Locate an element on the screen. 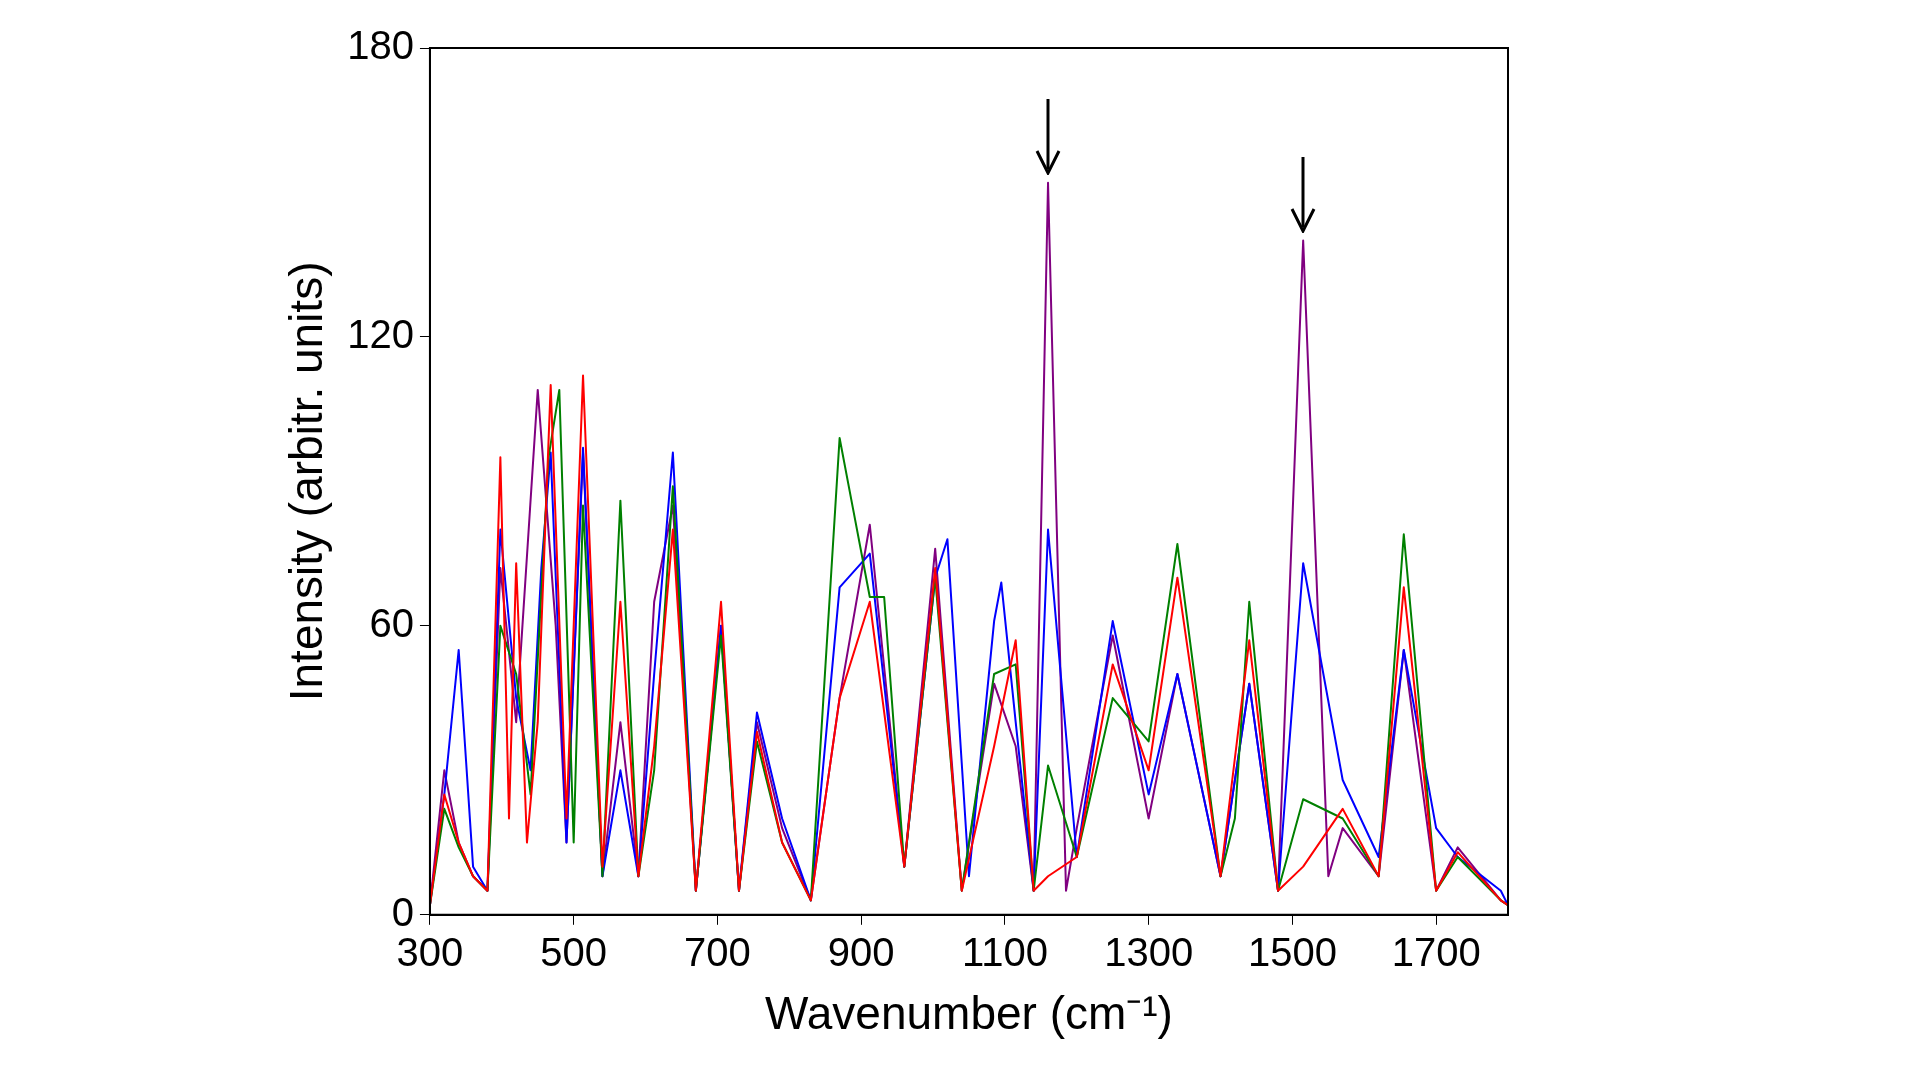 Image resolution: width=1920 pixels, height=1080 pixels. x-tick-label: 1700 is located at coordinates (1436, 951).